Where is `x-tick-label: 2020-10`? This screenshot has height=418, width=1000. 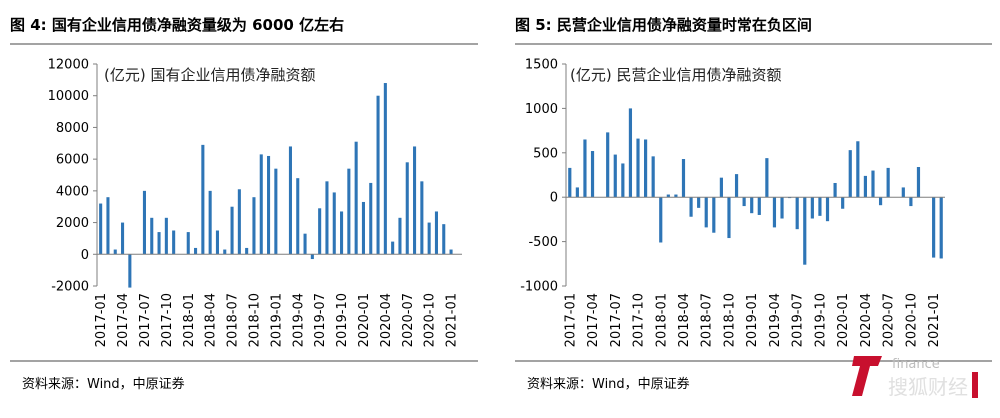
x-tick-label: 2020-10 is located at coordinates (430, 320).